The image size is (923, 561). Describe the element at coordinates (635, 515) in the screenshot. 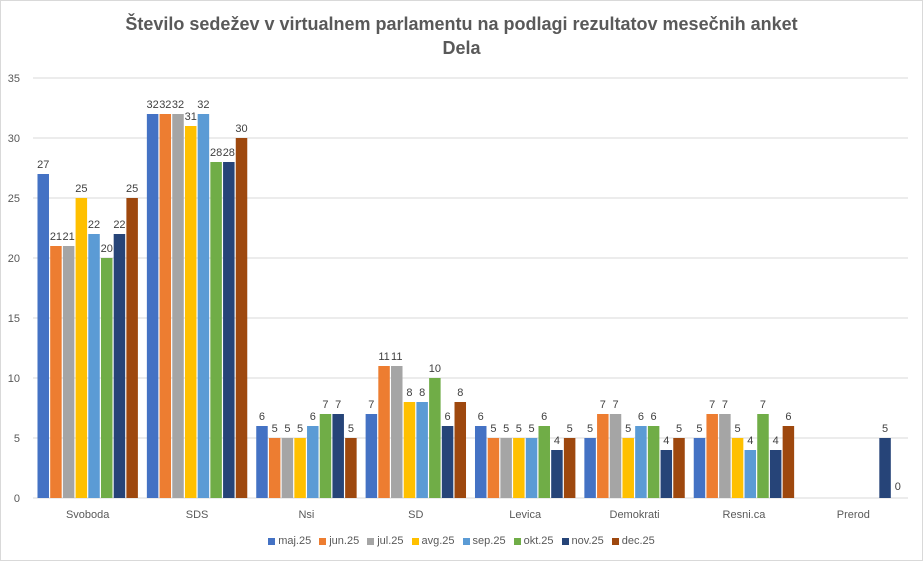

I see `x-category-label: Demokrati` at that location.